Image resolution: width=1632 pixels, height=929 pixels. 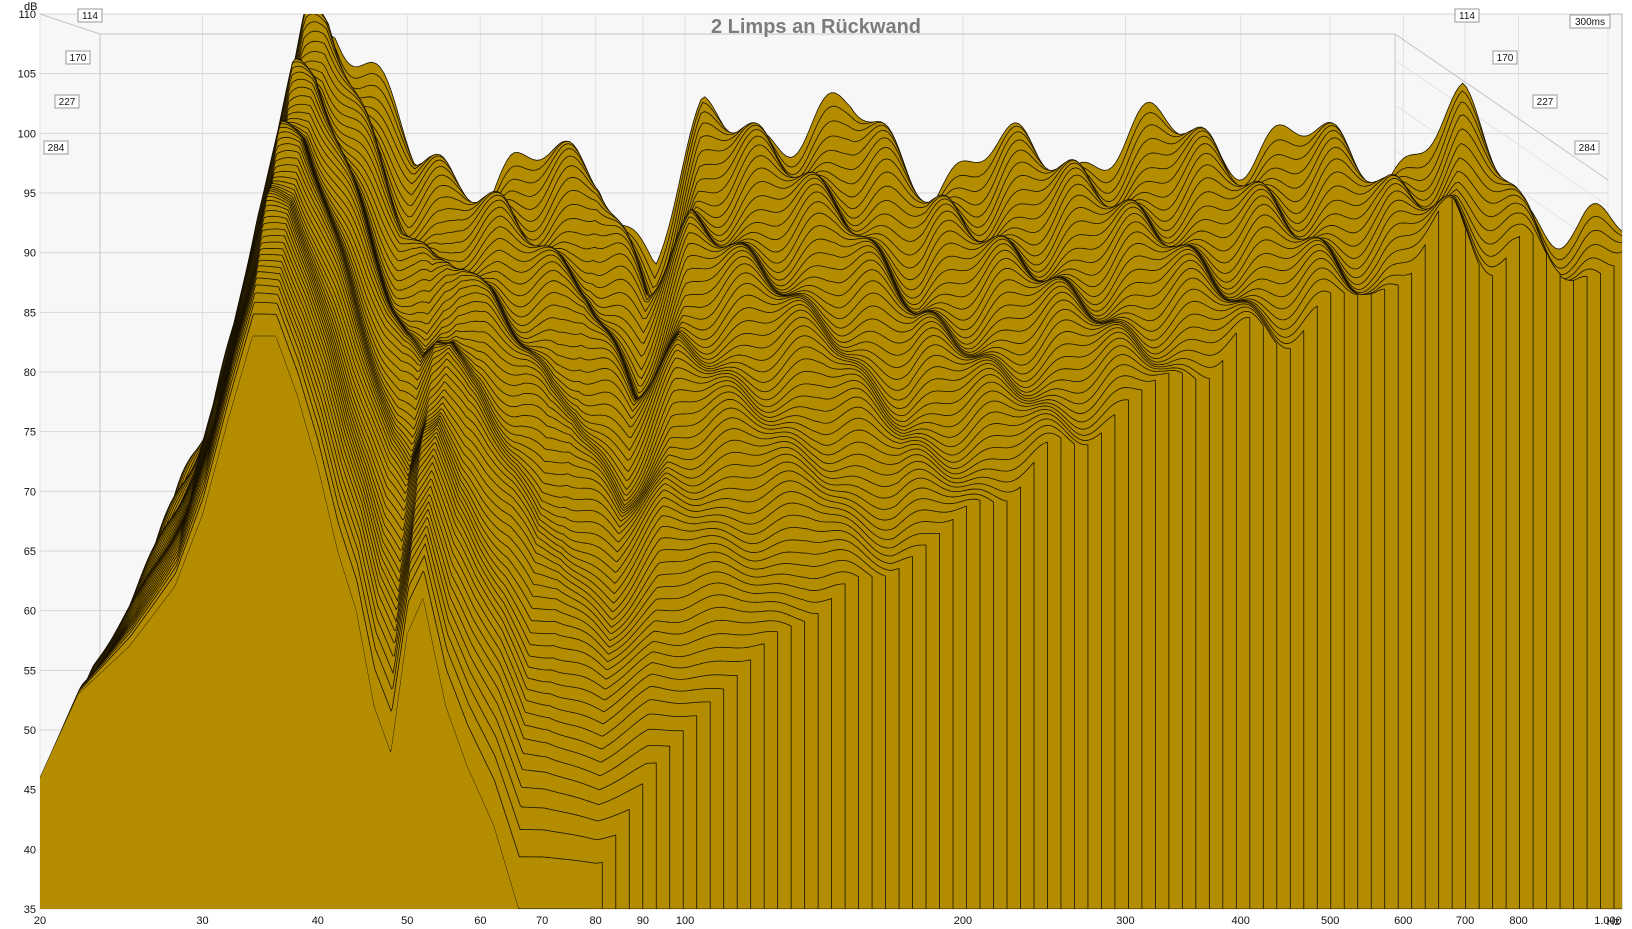 What do you see at coordinates (816, 27) in the screenshot?
I see `chart-title: 2 Limps an Rückwand` at bounding box center [816, 27].